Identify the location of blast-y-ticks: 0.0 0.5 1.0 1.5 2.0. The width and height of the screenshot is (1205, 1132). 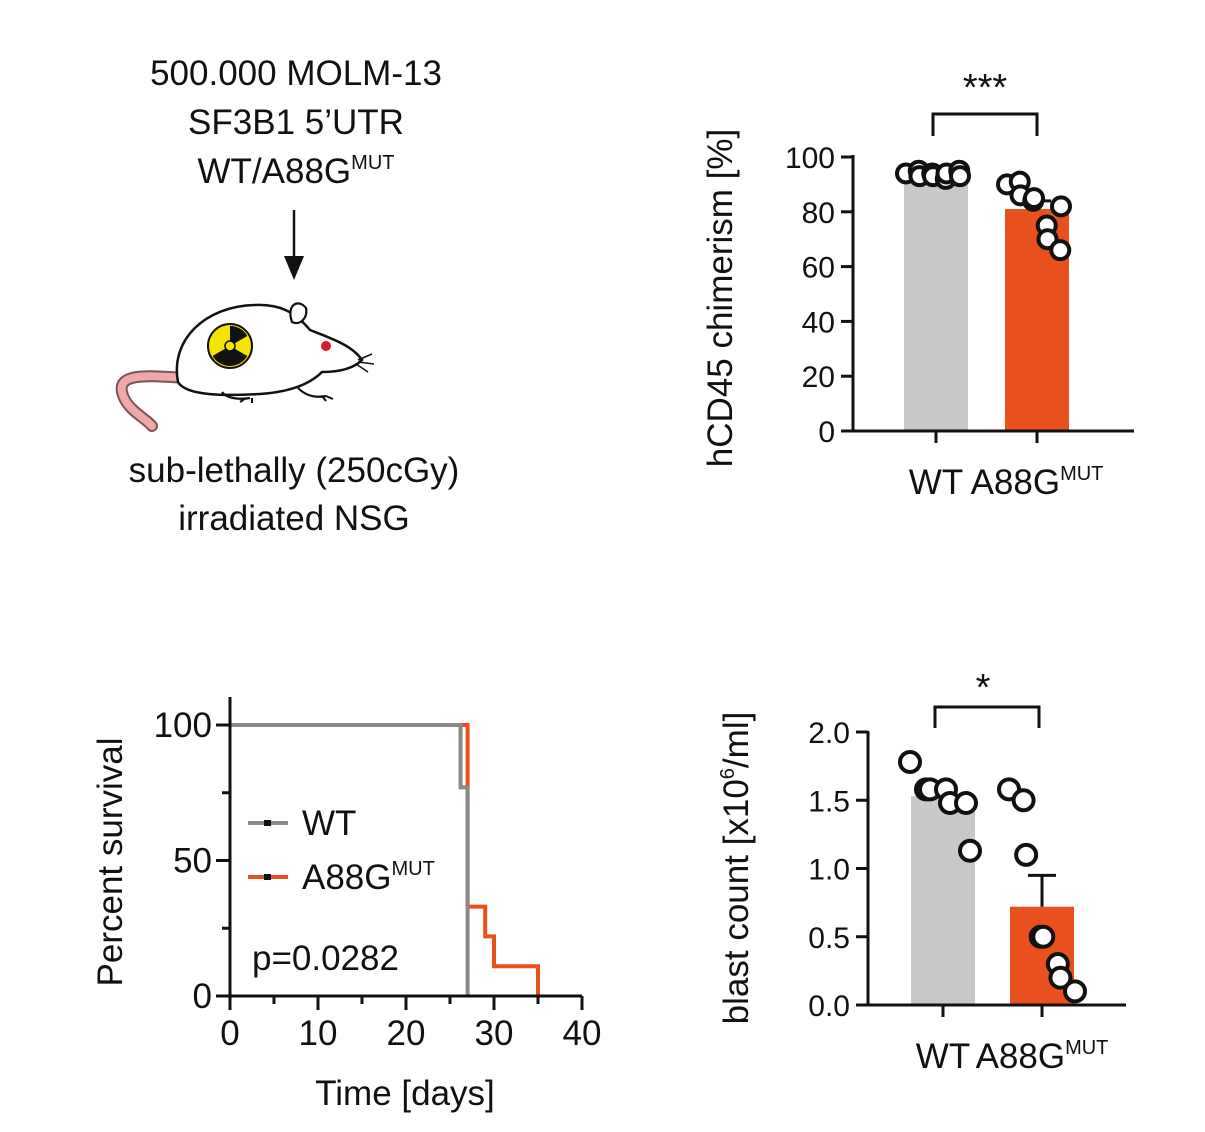
(838, 870).